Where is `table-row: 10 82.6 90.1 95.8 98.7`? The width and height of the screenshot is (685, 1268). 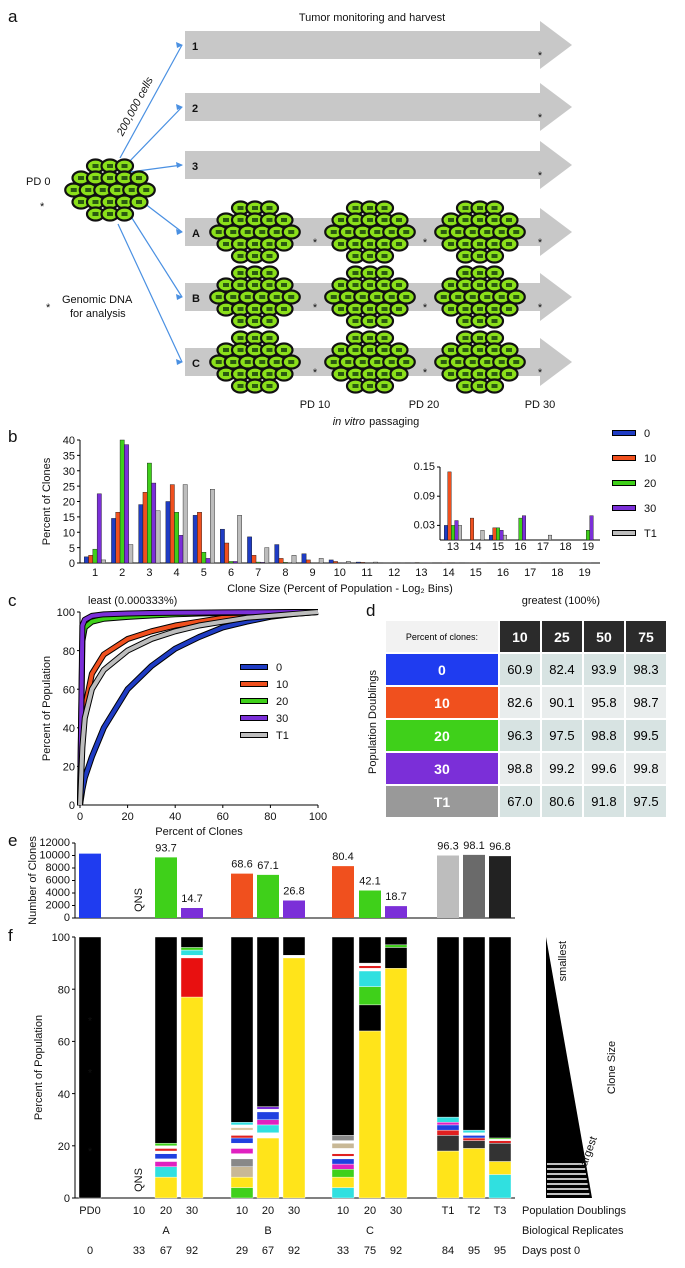 table-row: 10 82.6 90.1 95.8 98.7 is located at coordinates (526, 702).